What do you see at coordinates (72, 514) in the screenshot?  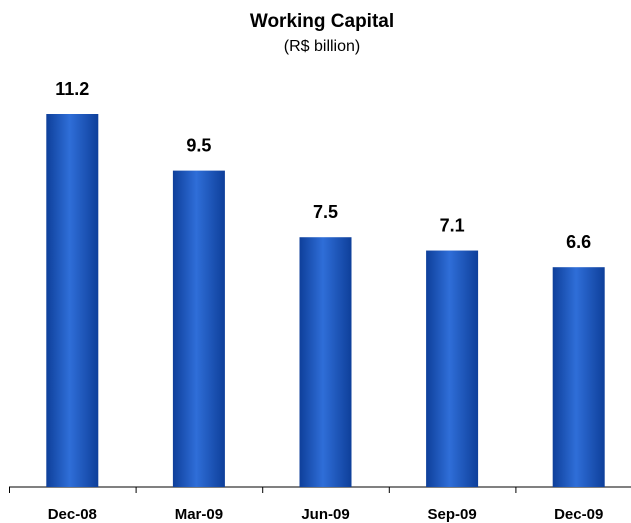 I see `x-tick-label: Dec-08` at bounding box center [72, 514].